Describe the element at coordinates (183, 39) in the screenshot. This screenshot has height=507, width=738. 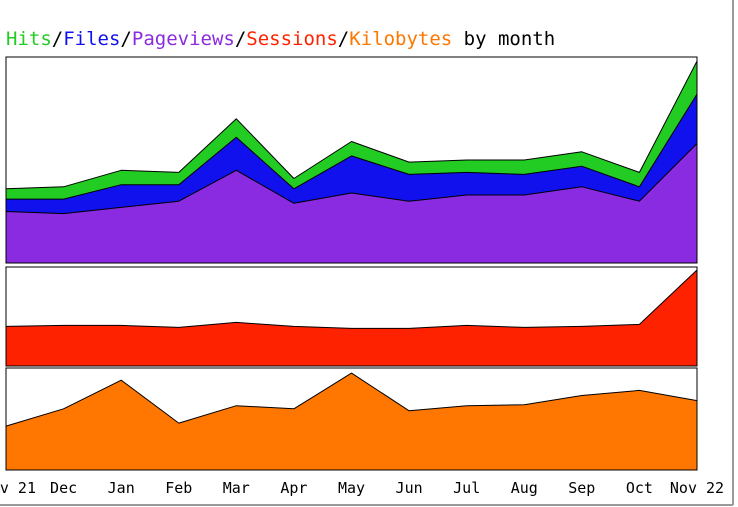
I see `title-pageviews: Pageviews` at that location.